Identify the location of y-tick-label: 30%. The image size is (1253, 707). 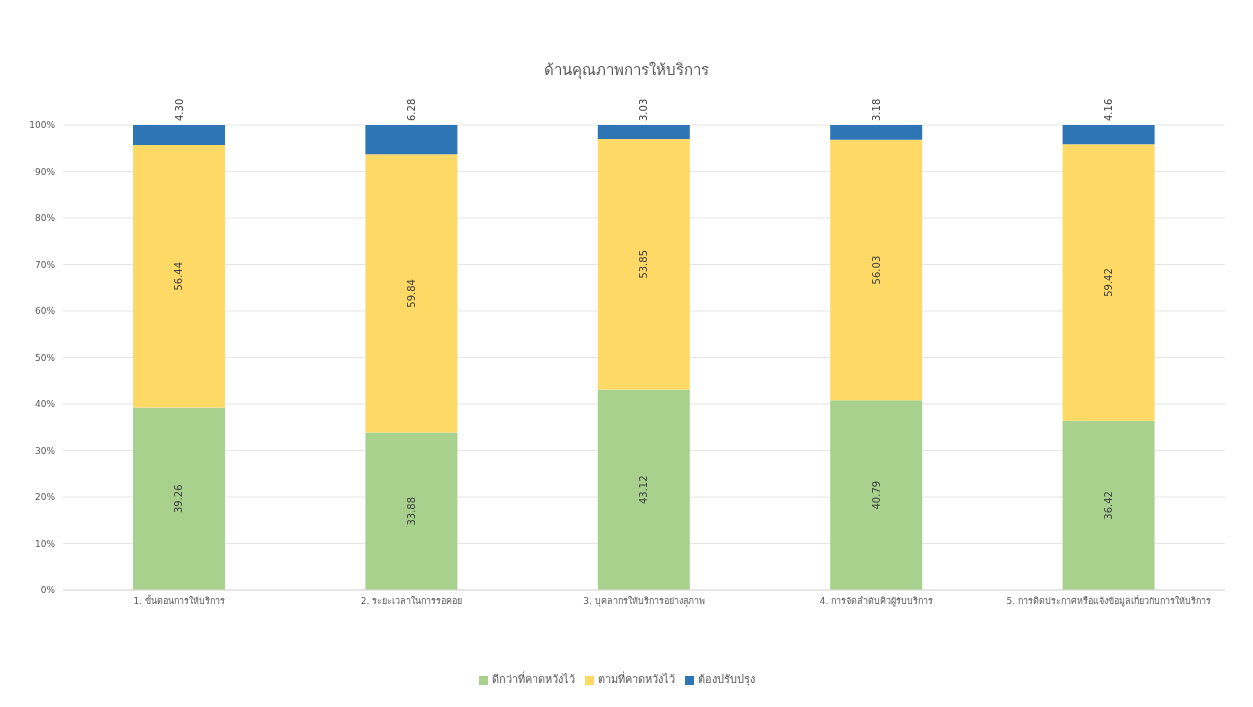
(45, 450).